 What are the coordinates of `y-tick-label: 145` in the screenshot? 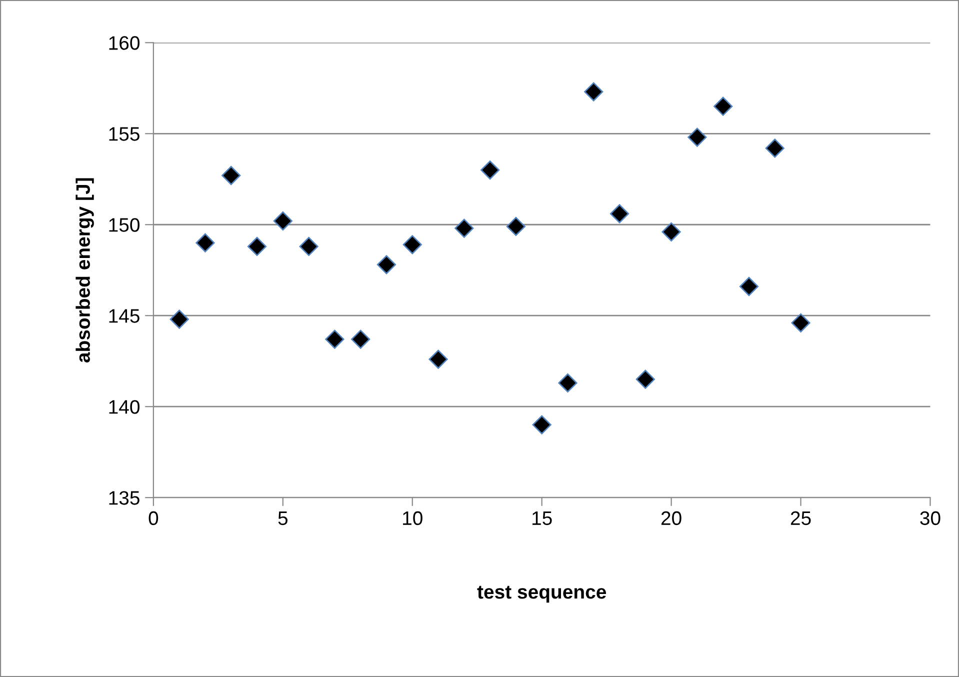 It's located at (124, 316).